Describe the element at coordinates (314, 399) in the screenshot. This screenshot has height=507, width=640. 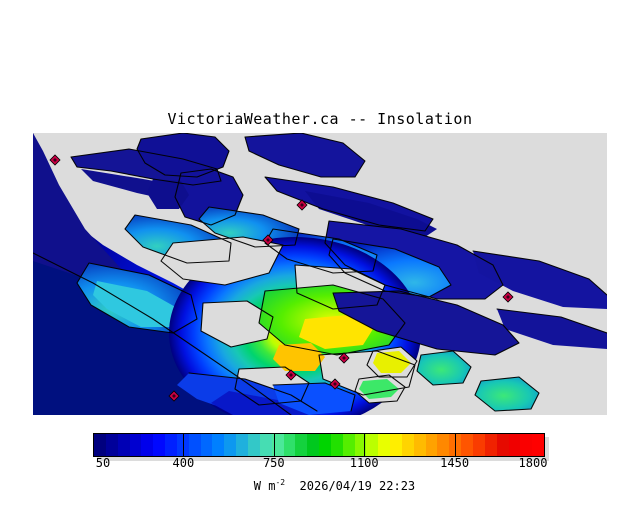
I see `water-south-bay` at that location.